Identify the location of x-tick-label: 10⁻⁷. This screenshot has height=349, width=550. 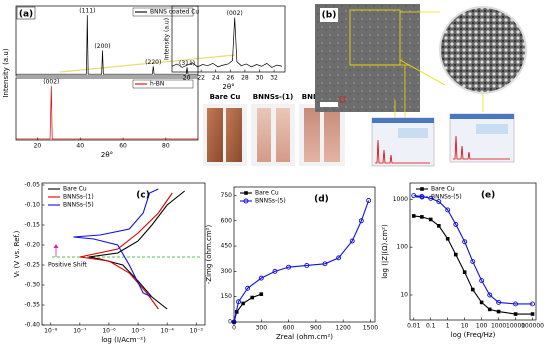
(80, 331).